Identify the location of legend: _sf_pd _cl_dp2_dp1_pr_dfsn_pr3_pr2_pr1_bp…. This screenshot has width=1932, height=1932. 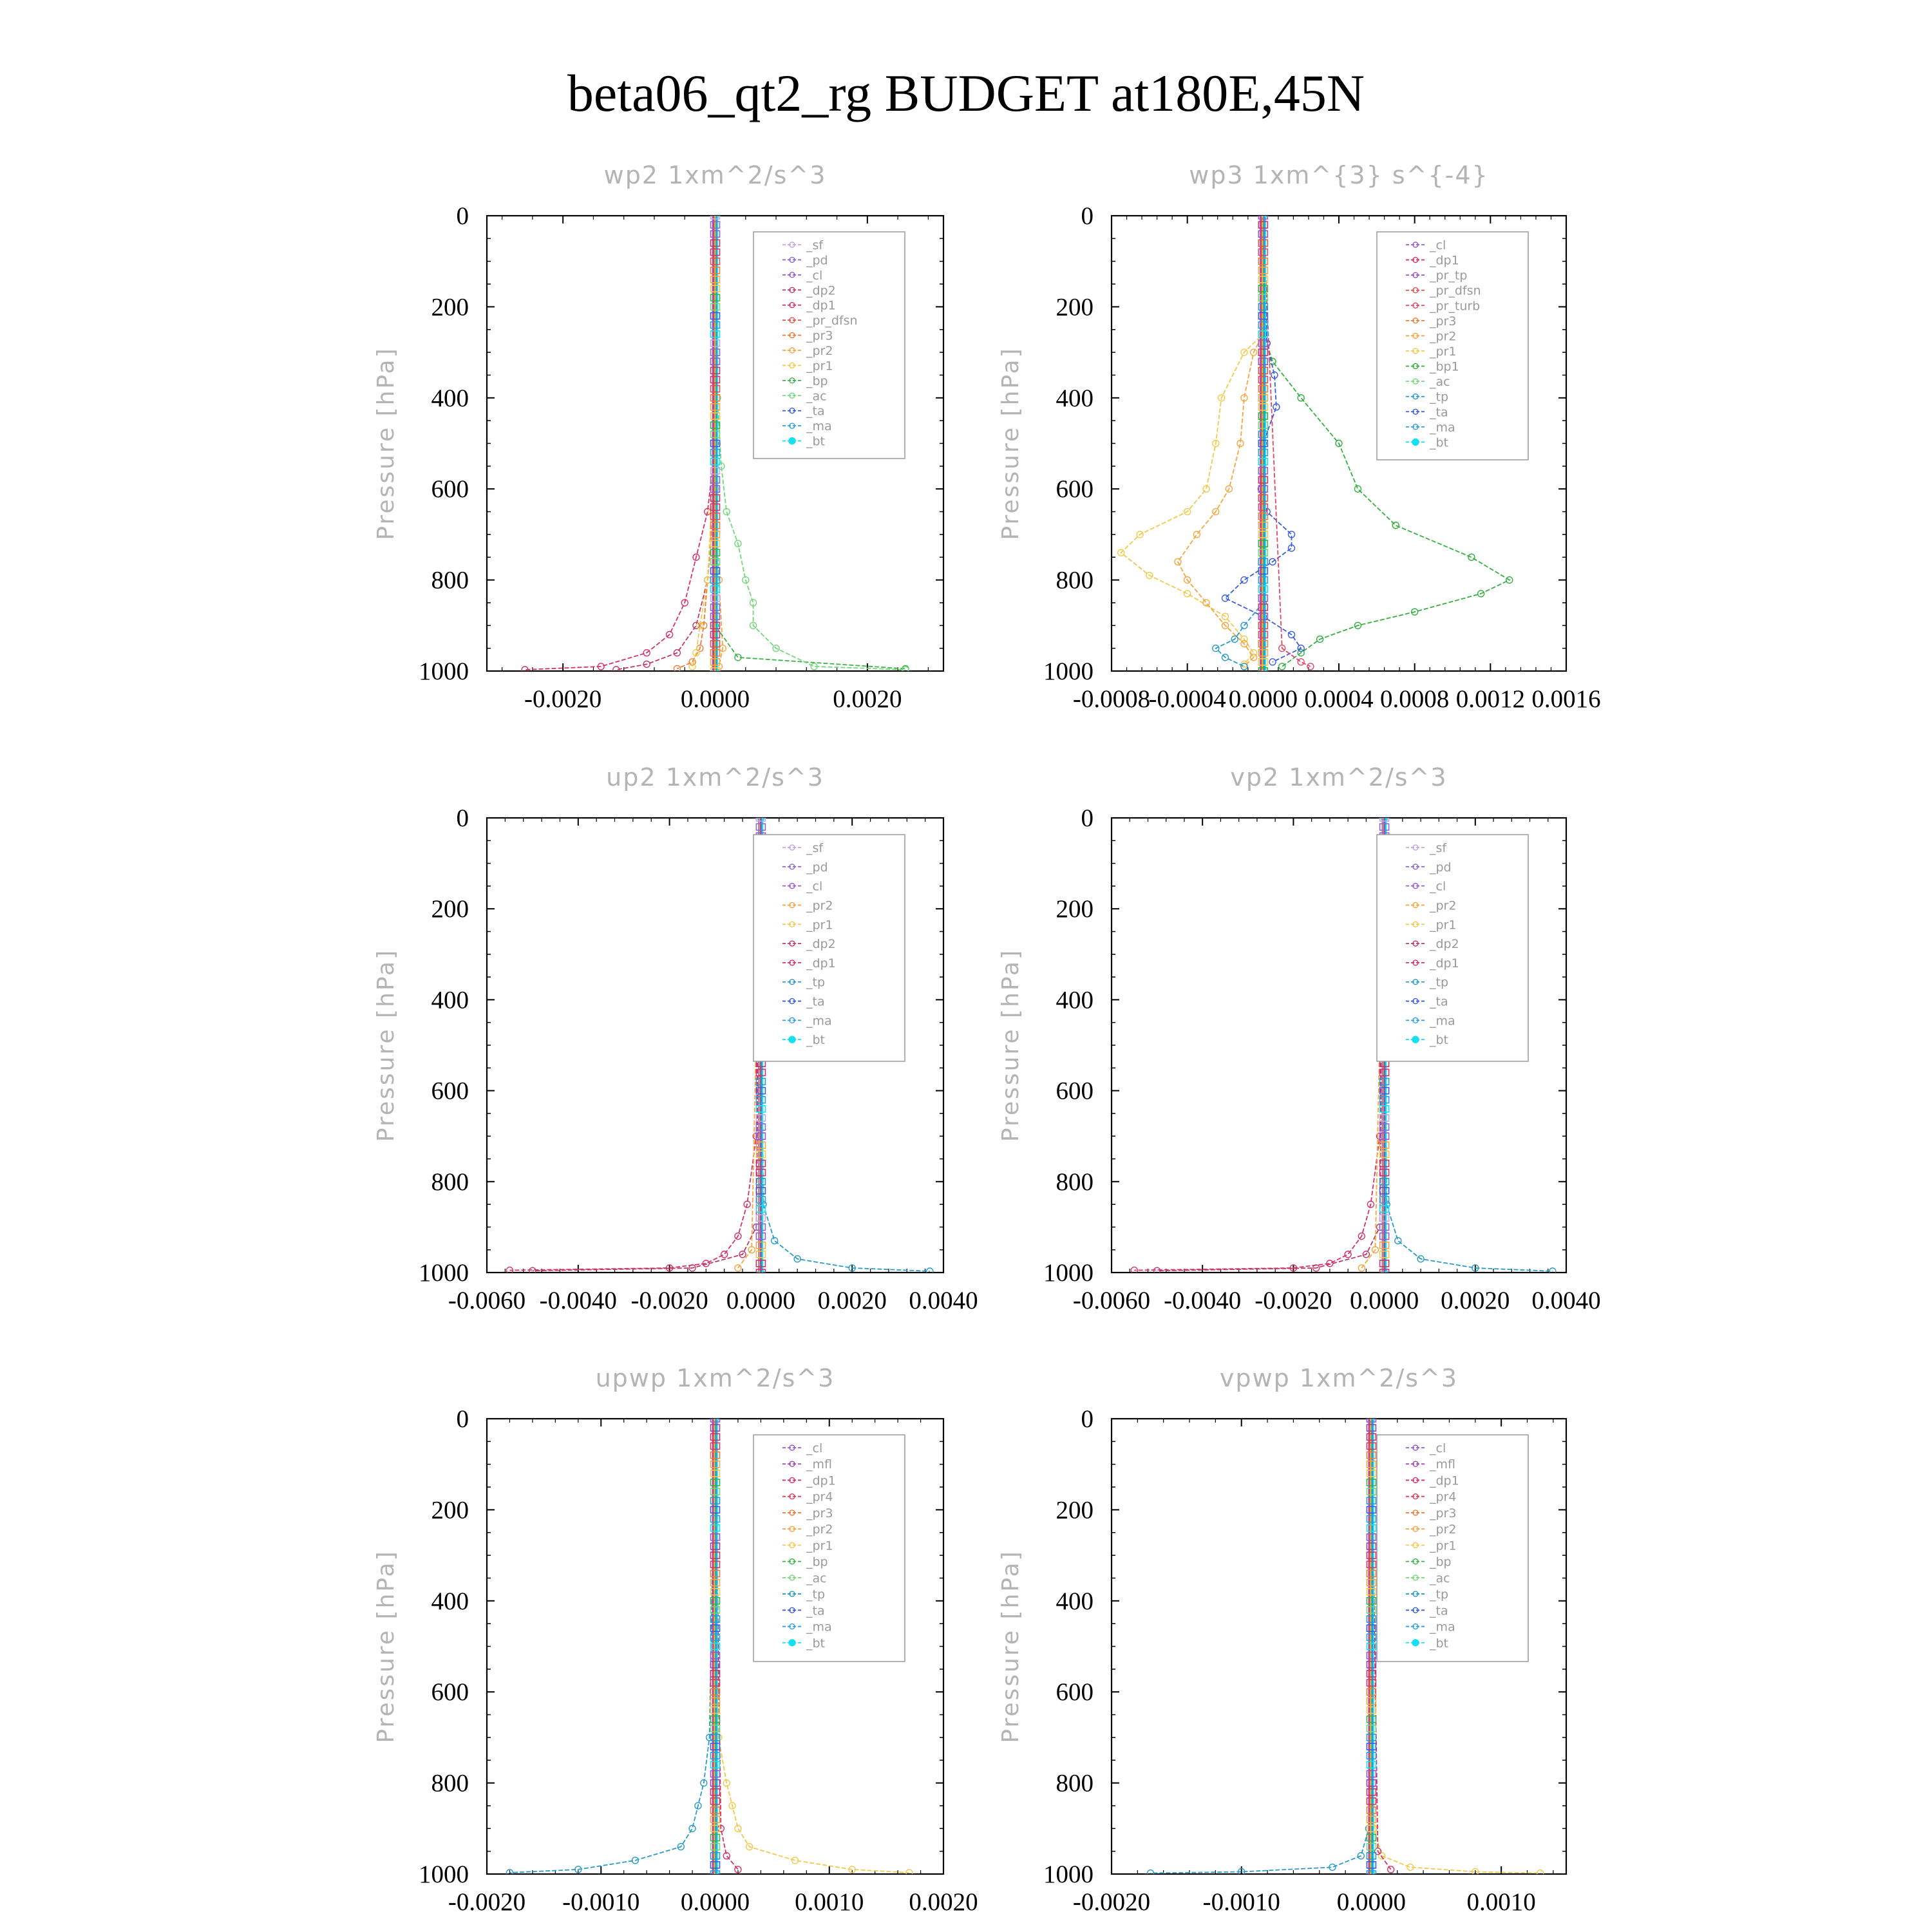
(829, 345).